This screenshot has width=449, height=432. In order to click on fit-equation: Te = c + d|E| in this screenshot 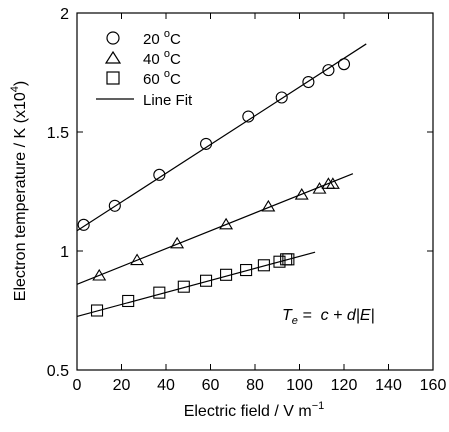, I will do `click(328, 317)`.